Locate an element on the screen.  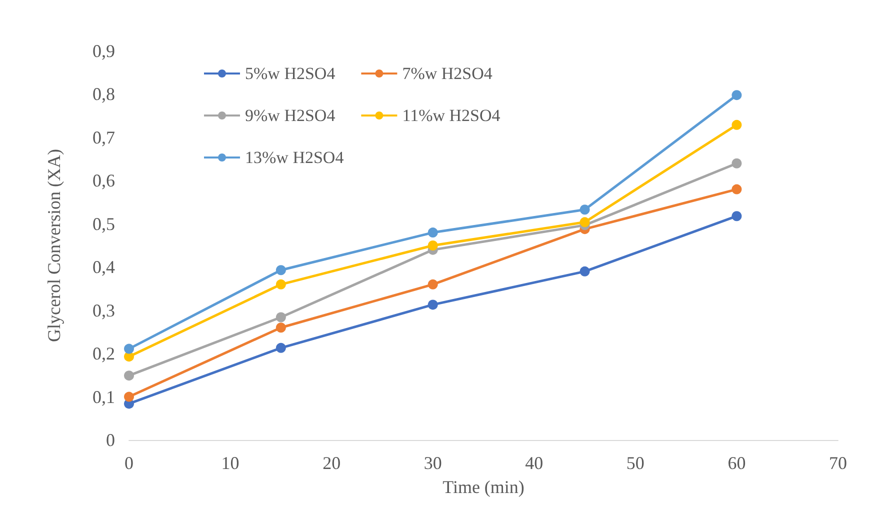
y-axis-title: Glycerol Conversion (XA) is located at coordinates (54, 245).